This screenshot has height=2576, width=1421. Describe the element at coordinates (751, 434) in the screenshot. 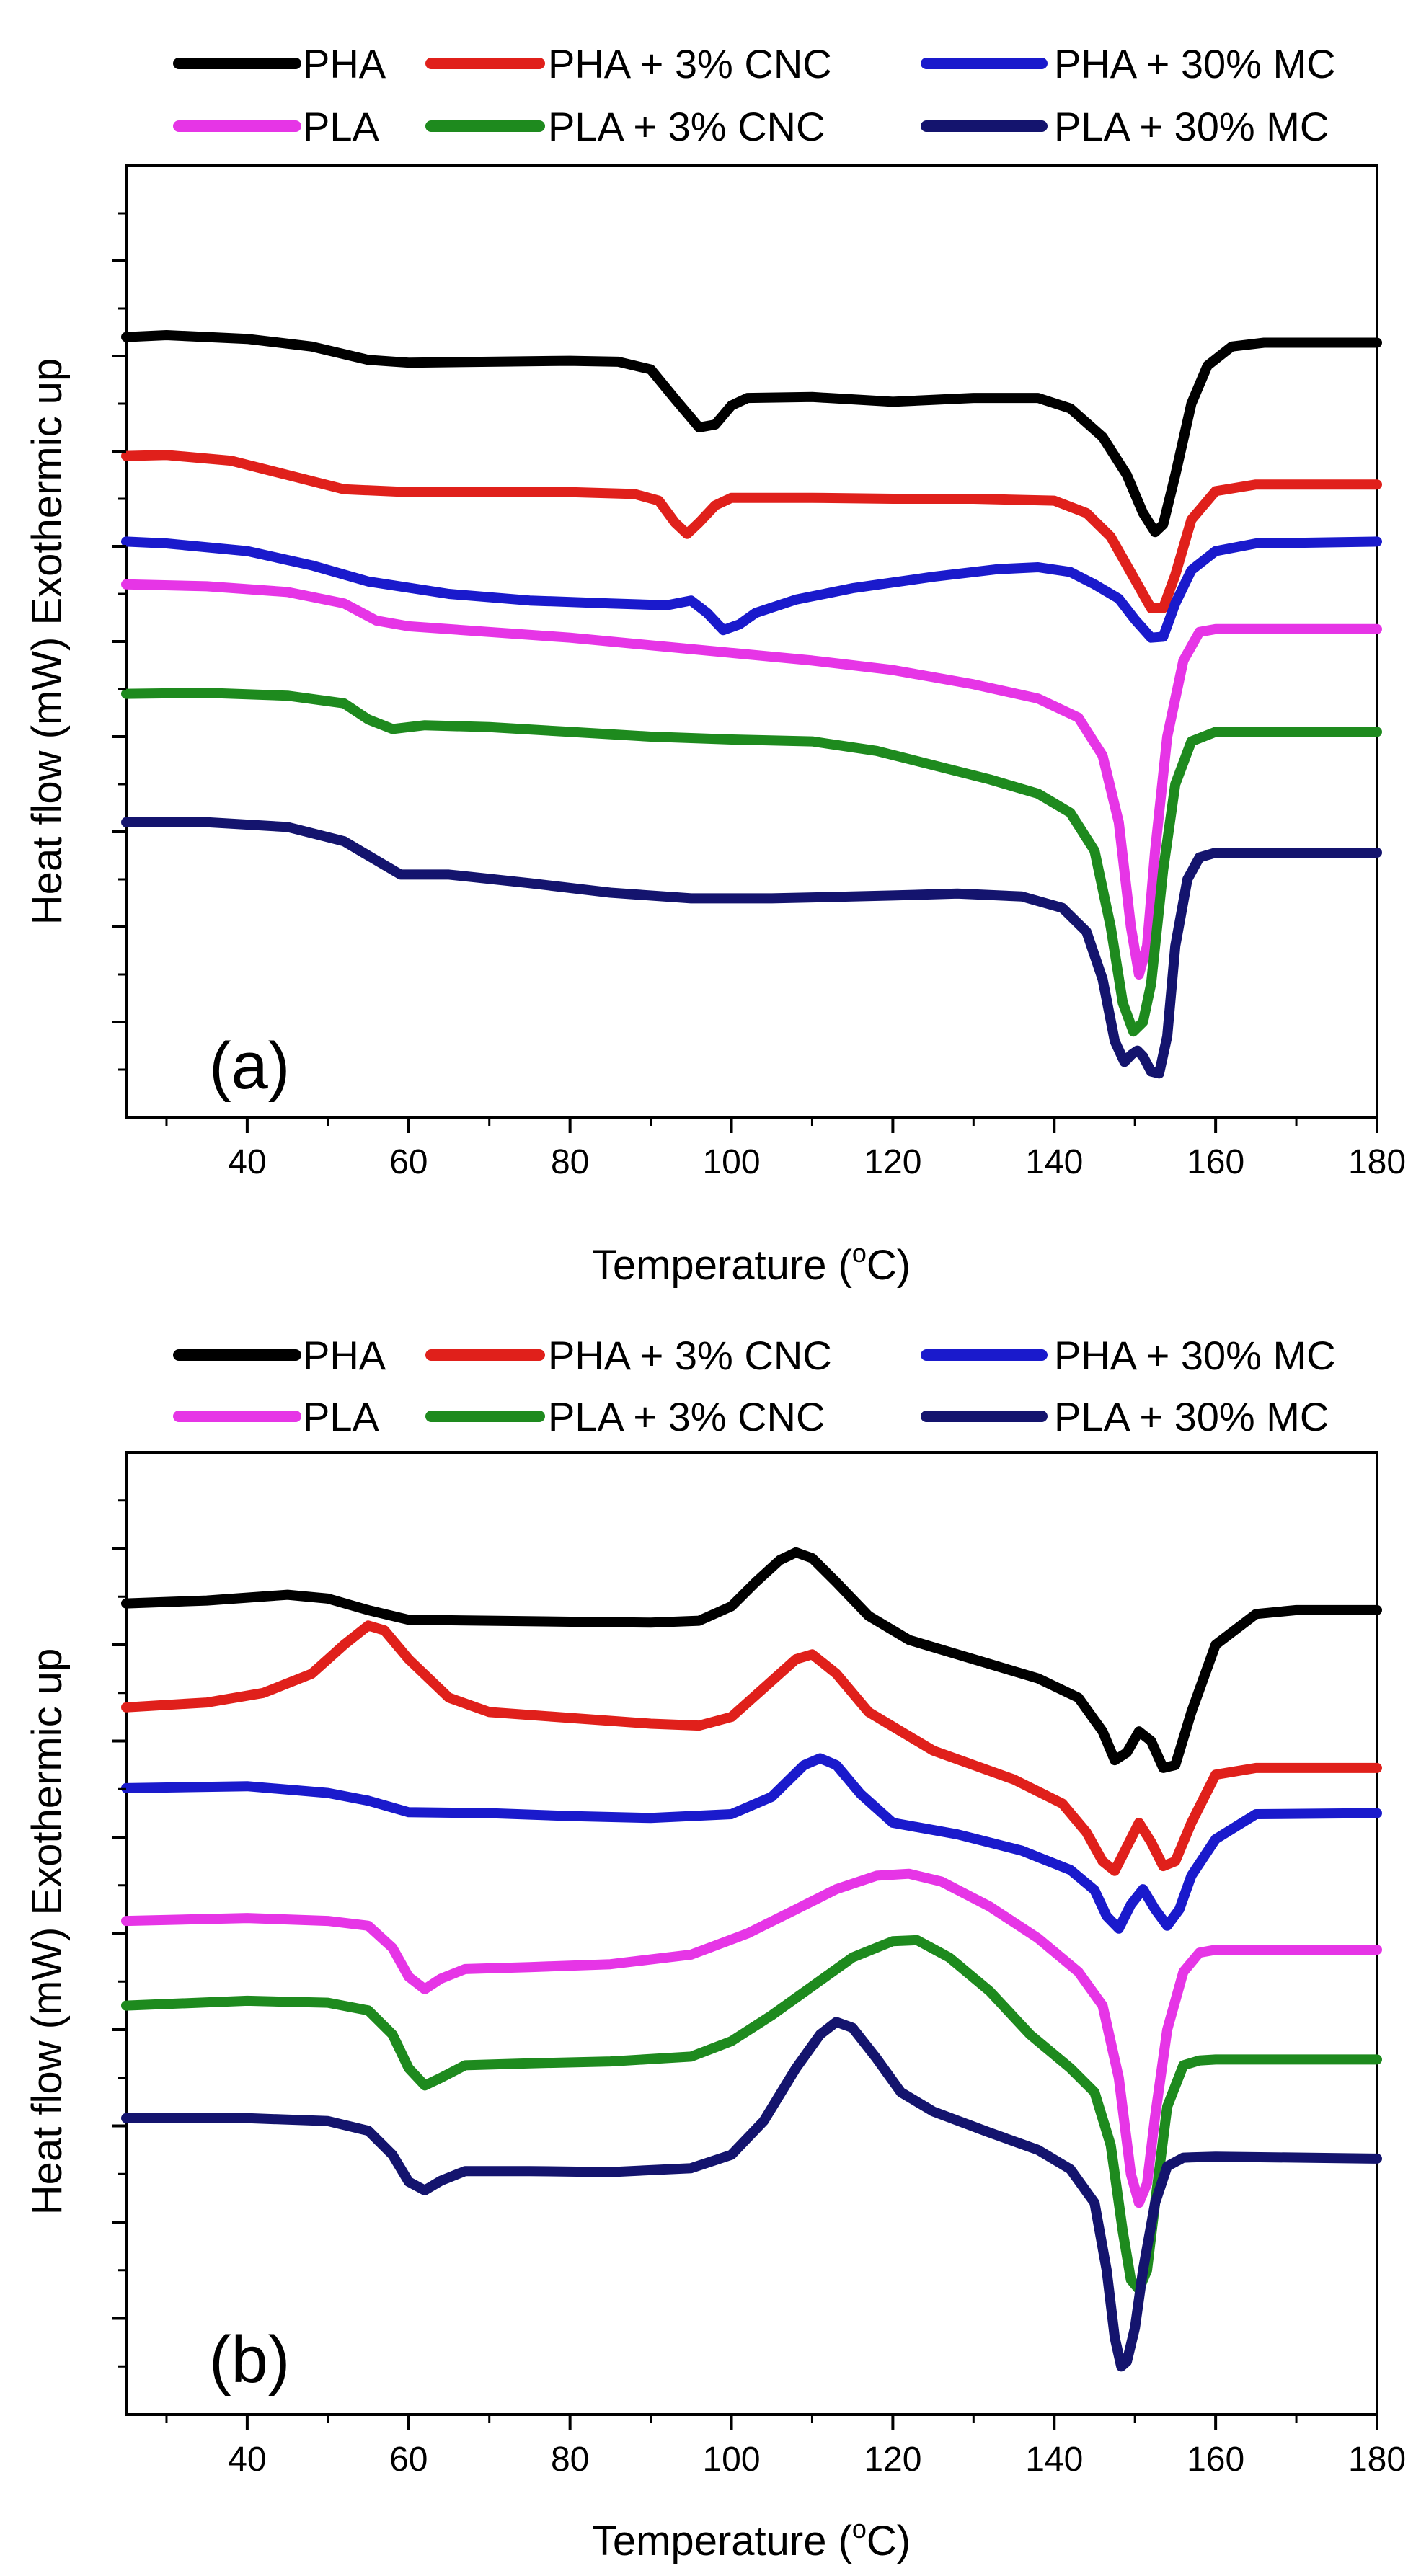

I see `series-line-pha-a` at that location.